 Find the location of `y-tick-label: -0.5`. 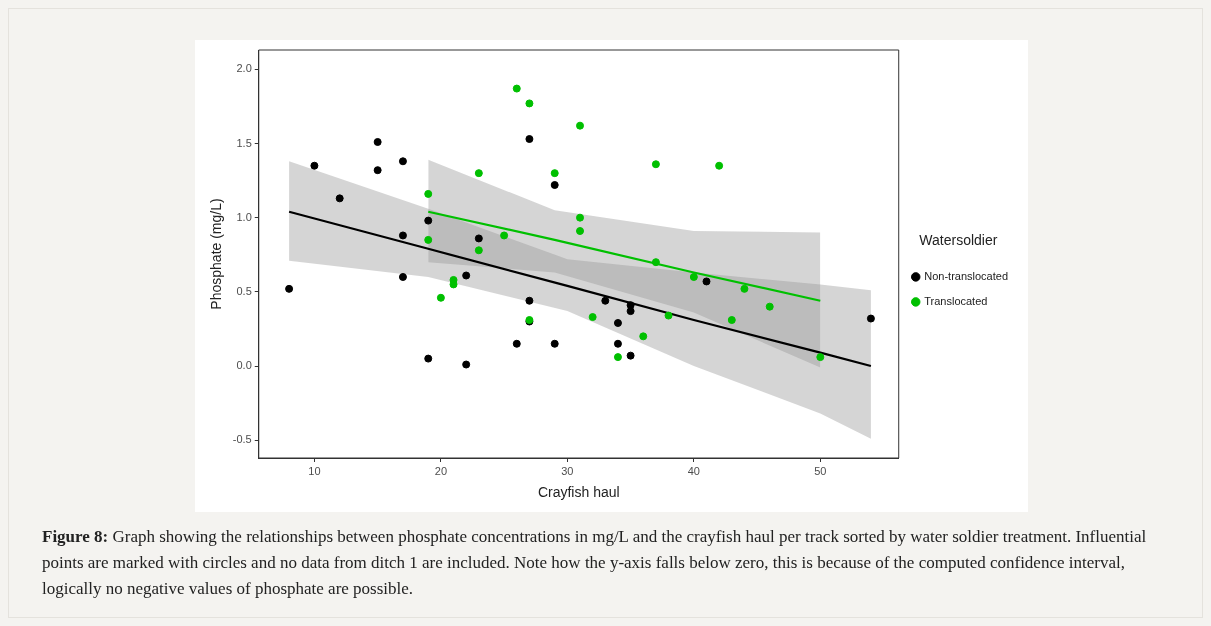

y-tick-label: -0.5 is located at coordinates (242, 439).